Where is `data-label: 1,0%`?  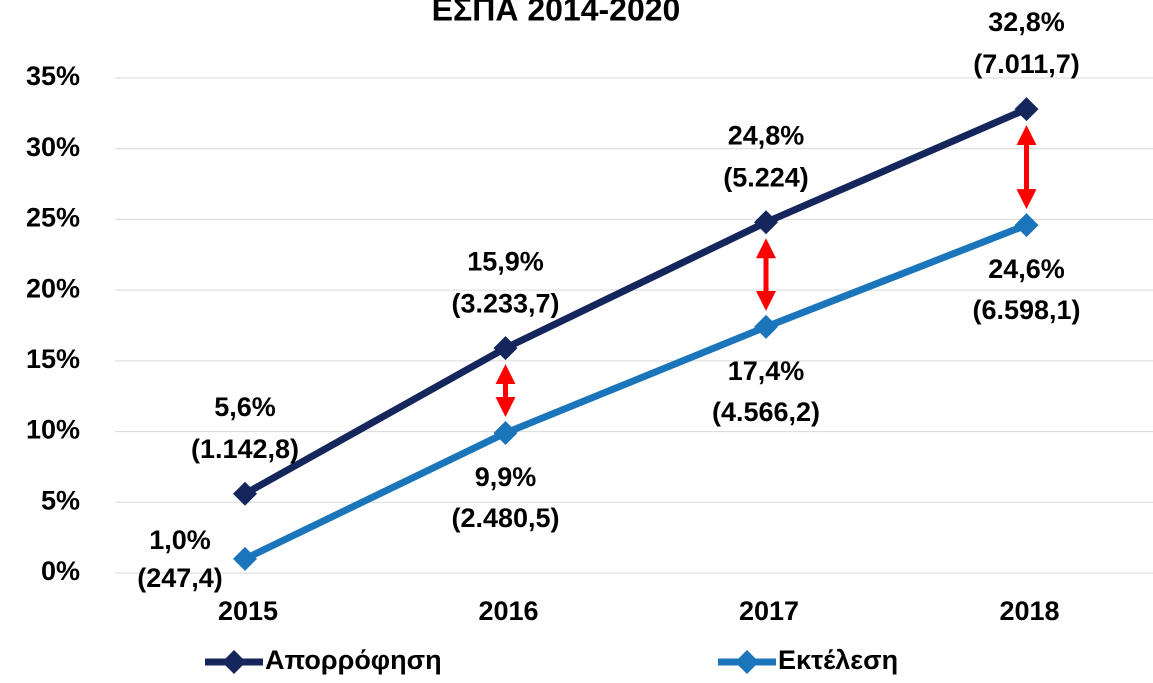
data-label: 1,0% is located at coordinates (180, 540).